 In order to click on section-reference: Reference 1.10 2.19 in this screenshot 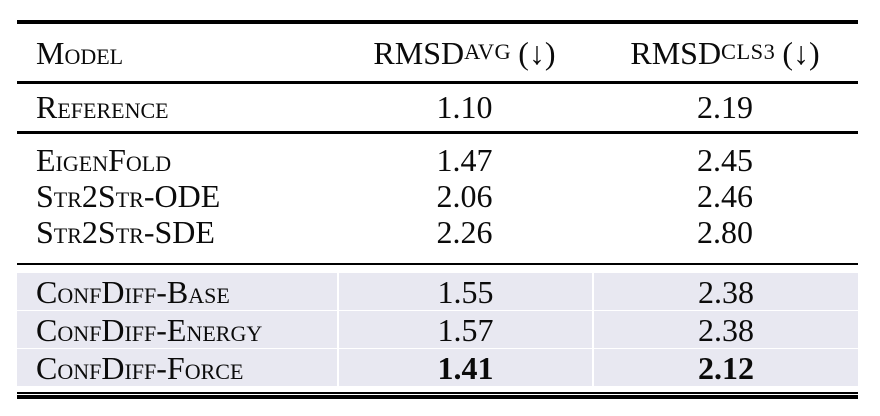, I will do `click(437, 108)`.